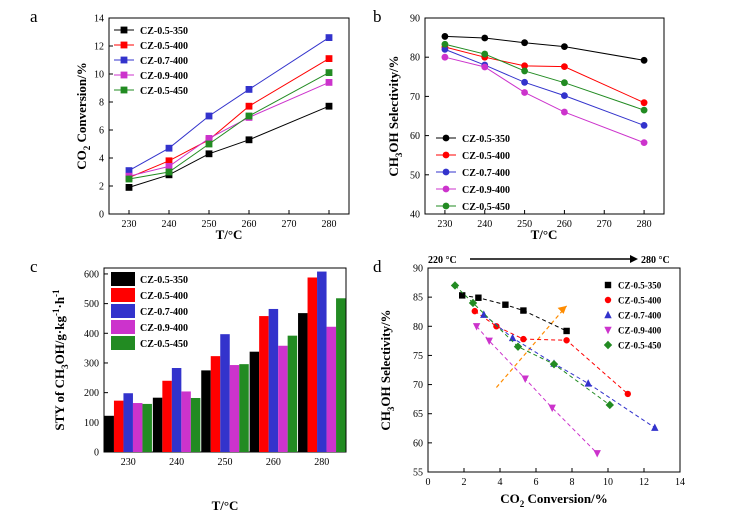 The width and height of the screenshot is (729, 518). What do you see at coordinates (164, 61) in the screenshot?
I see `panel-a-legend-label-2: CZ-0.7-400` at bounding box center [164, 61].